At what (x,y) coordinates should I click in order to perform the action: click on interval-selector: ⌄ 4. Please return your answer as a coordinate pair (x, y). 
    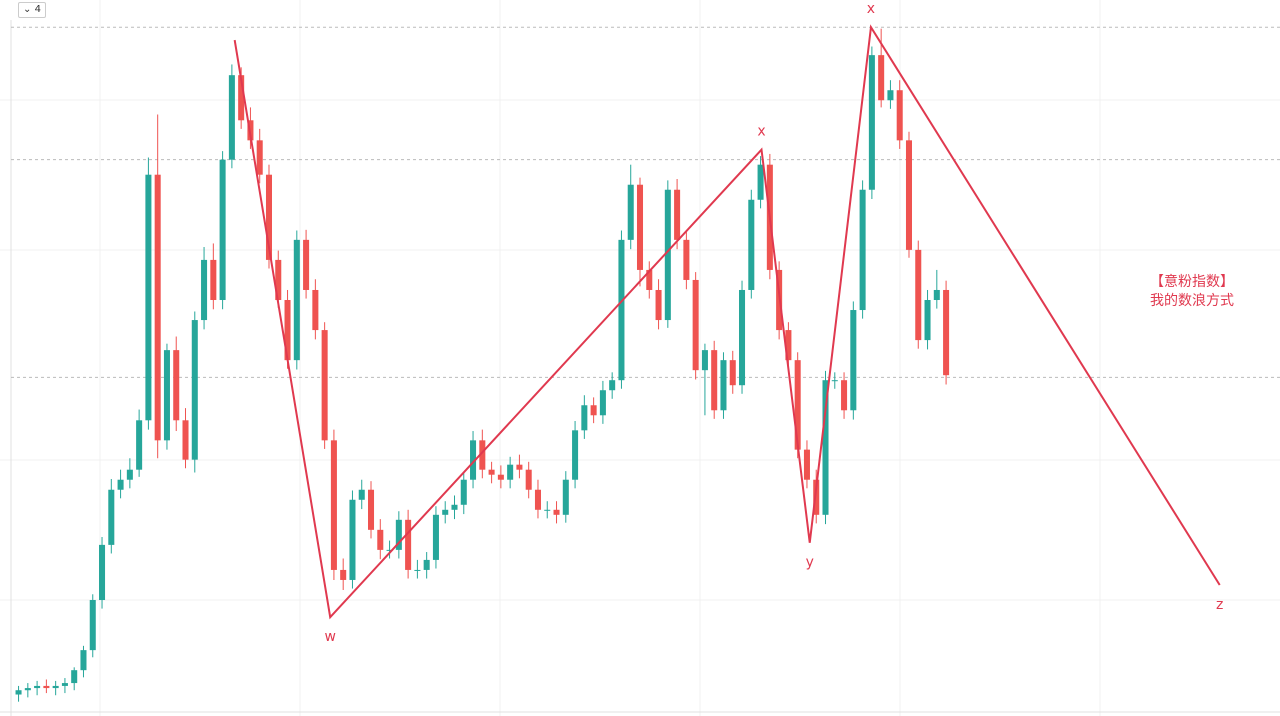
    Looking at the image, I should click on (32, 10).